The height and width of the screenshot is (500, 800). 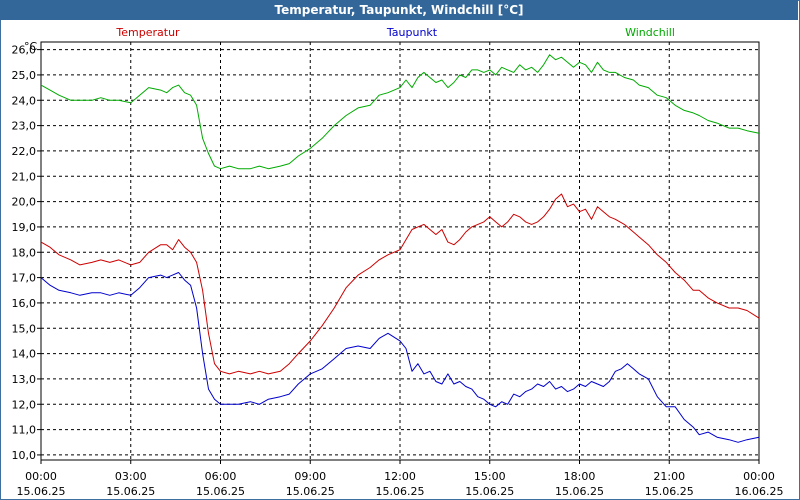 I want to click on legend-item-temperatur: Temperatur, so click(x=147, y=32).